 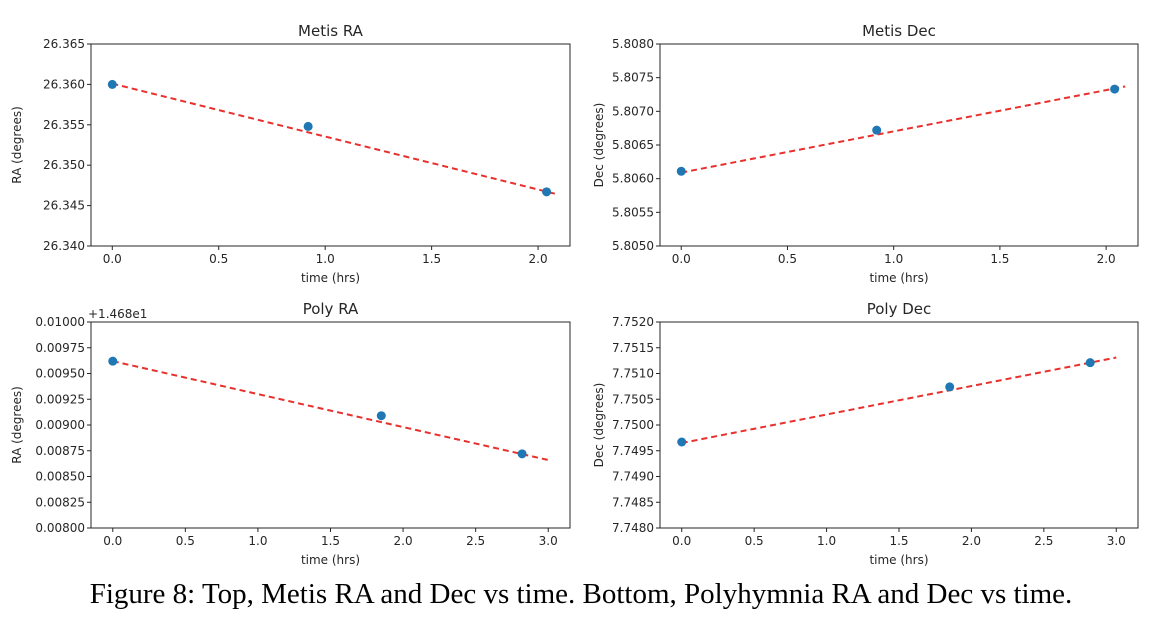 I want to click on y-tick-label: 26.355, so click(x=64, y=125).